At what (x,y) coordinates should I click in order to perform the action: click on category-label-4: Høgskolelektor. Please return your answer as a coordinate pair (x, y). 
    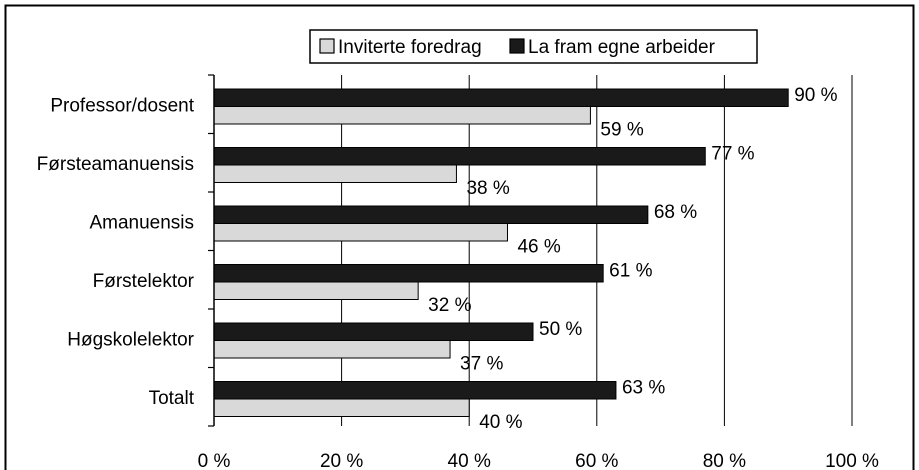
    Looking at the image, I should click on (130, 339).